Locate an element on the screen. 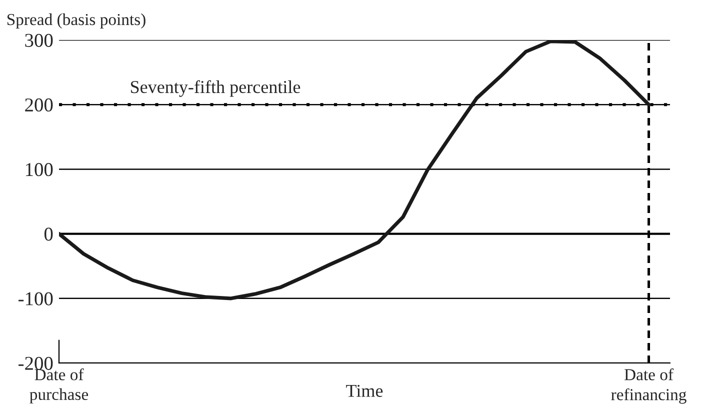 The width and height of the screenshot is (702, 411). y-tick-label: 0 is located at coordinates (48, 234).